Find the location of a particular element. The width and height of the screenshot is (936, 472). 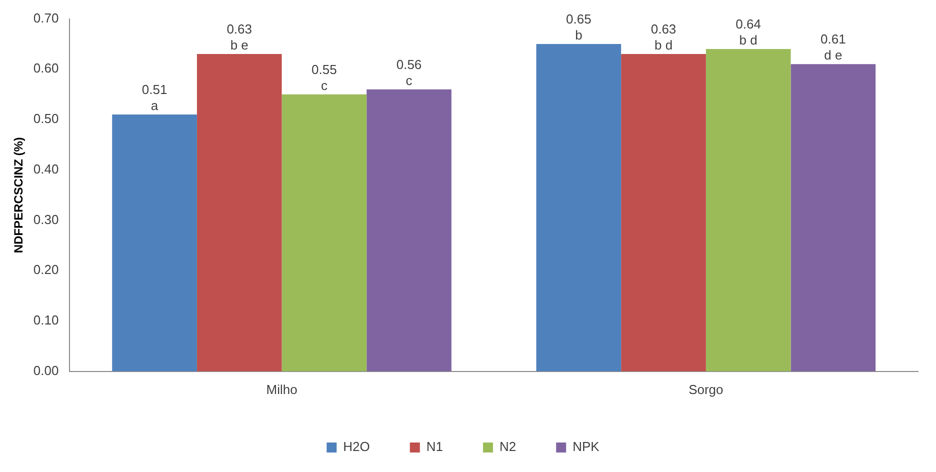

y-tick-label: 0.50 is located at coordinates (46, 118).